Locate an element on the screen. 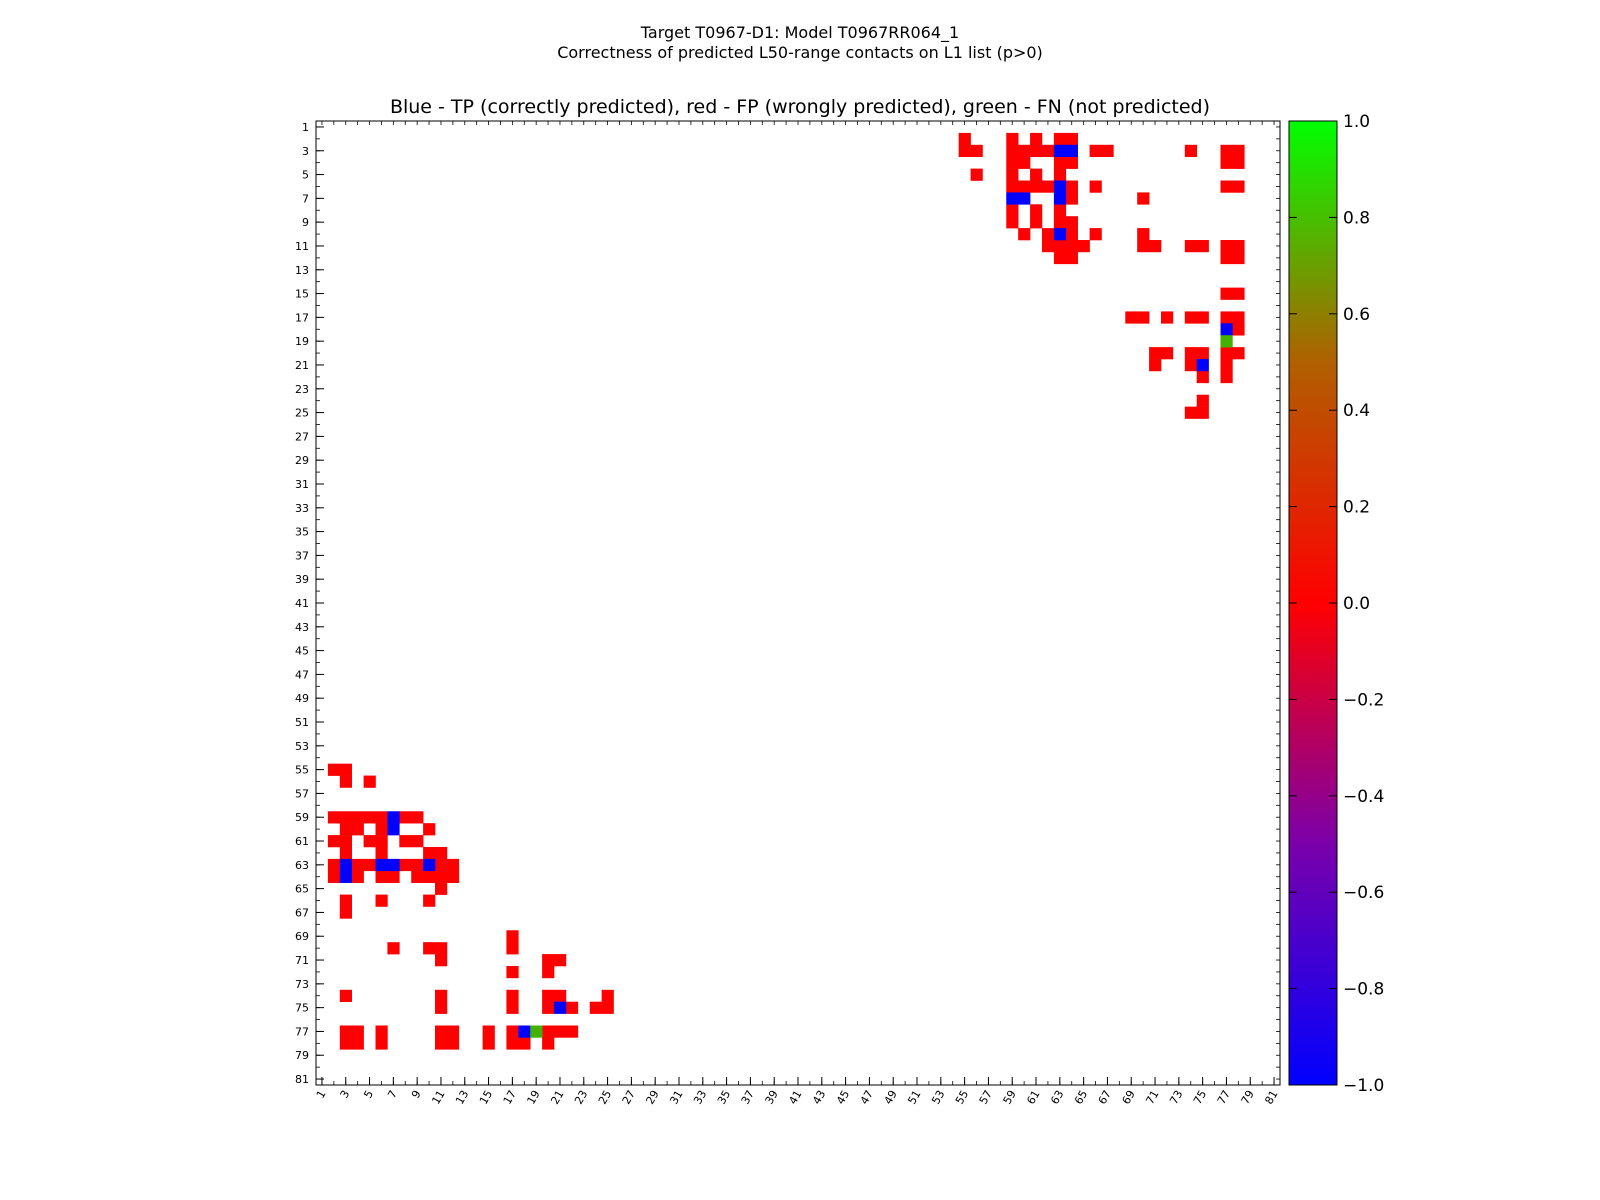  x-tick-label: 81 is located at coordinates (1271, 1097).